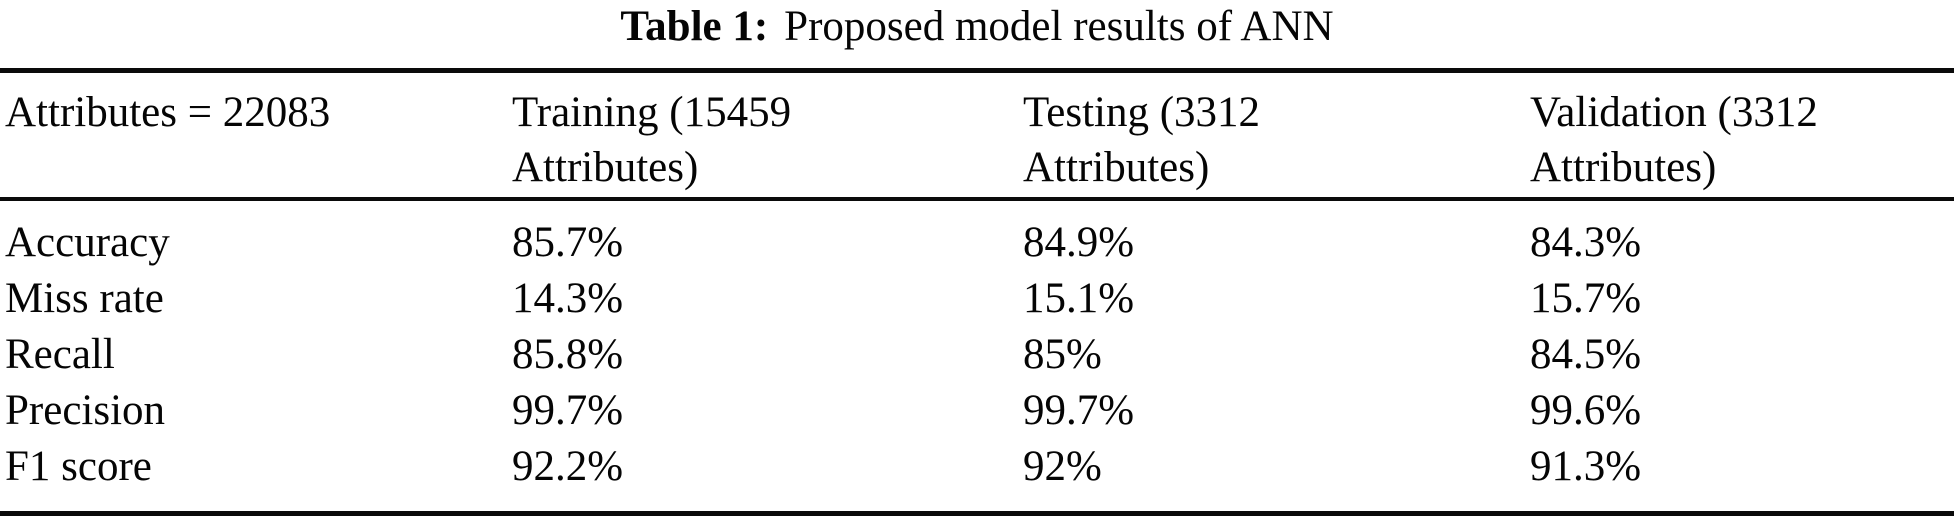  What do you see at coordinates (85, 410) in the screenshot?
I see `metric-cell: Precision` at bounding box center [85, 410].